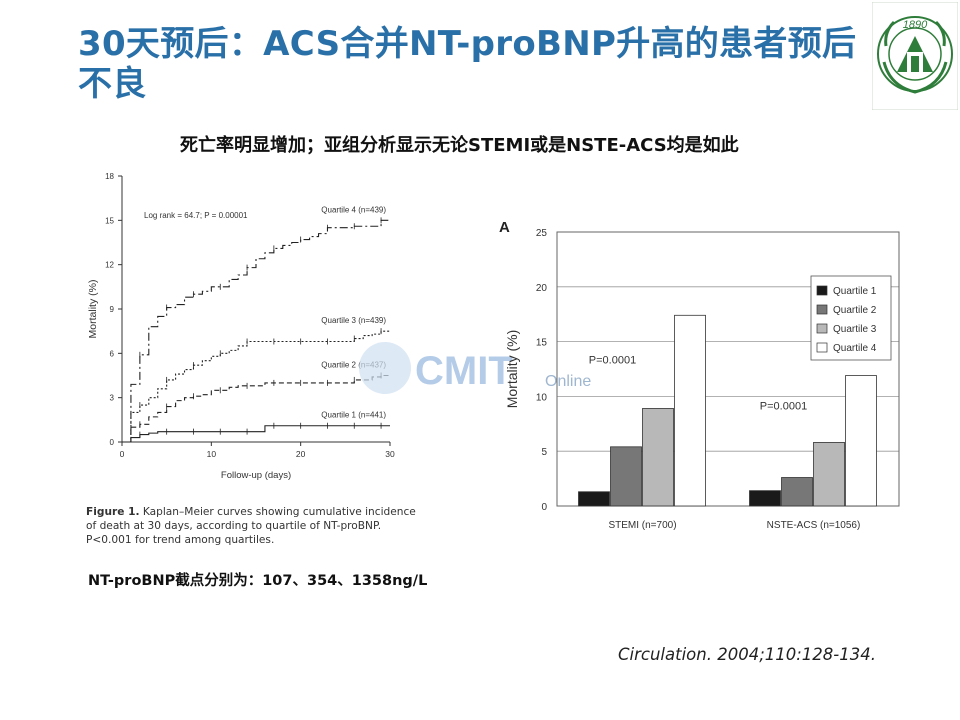  Describe the element at coordinates (212, 454) in the screenshot. I see `km-x-tick-label: 10` at that location.